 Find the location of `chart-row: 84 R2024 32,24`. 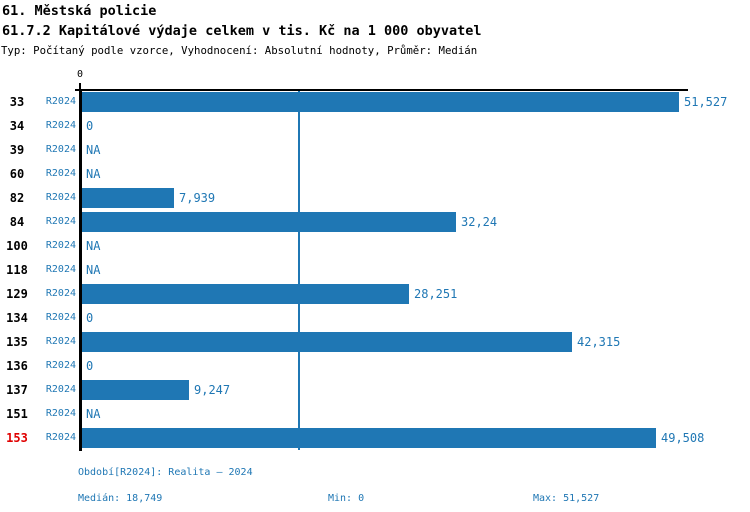

chart-row: 84 R2024 32,24 is located at coordinates (375, 222).